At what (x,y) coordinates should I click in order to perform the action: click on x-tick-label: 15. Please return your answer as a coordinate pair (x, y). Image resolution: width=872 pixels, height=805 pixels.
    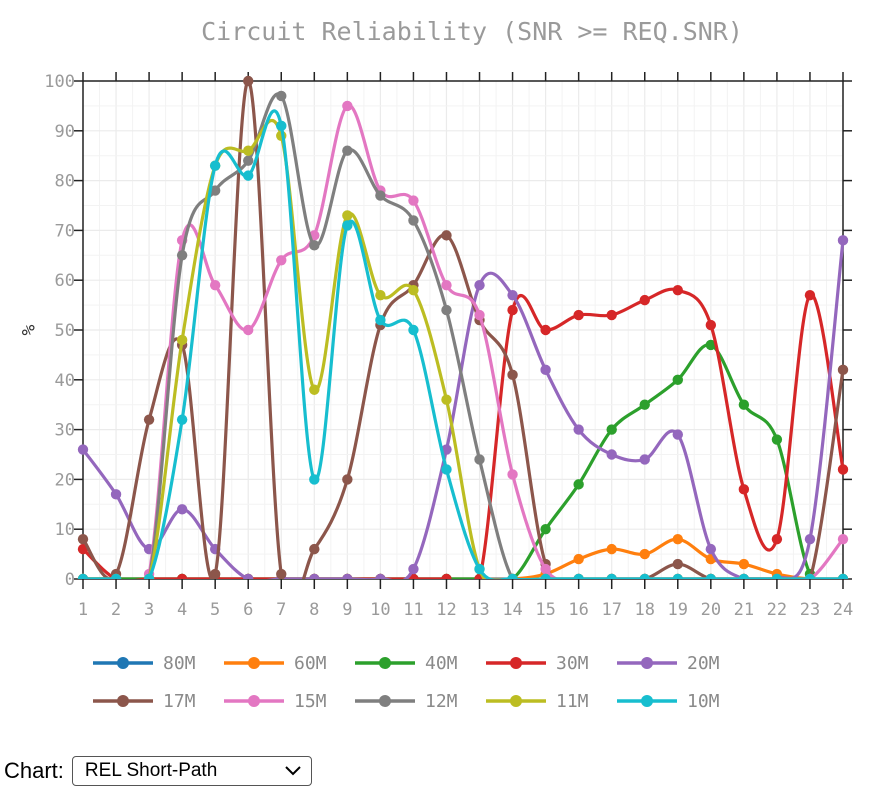
    Looking at the image, I should click on (545, 610).